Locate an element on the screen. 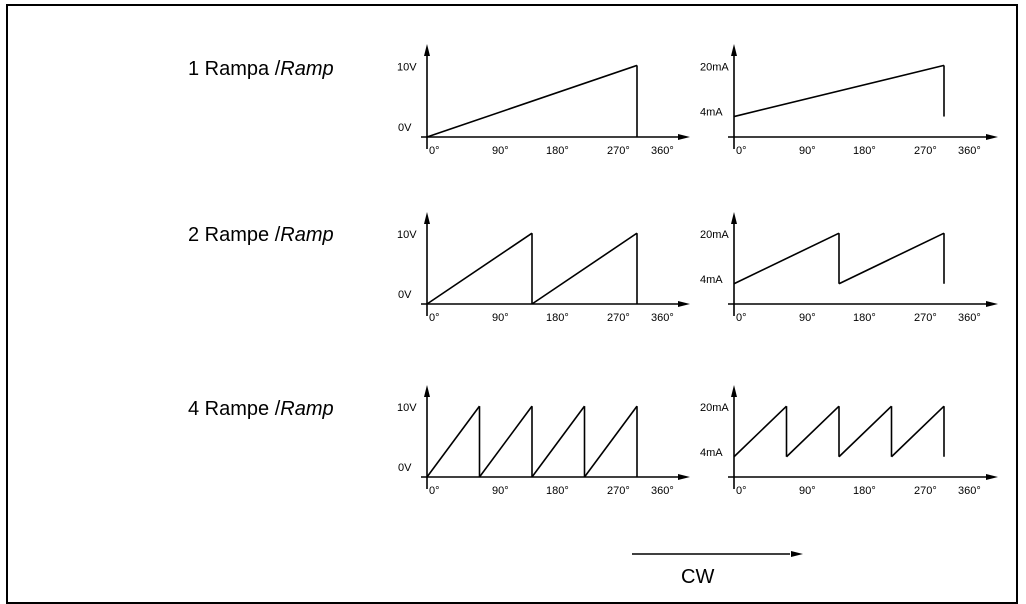 This screenshot has height=604, width=1026. row-label-2-ramps: 2 Rampe /Ramp is located at coordinates (261, 235).